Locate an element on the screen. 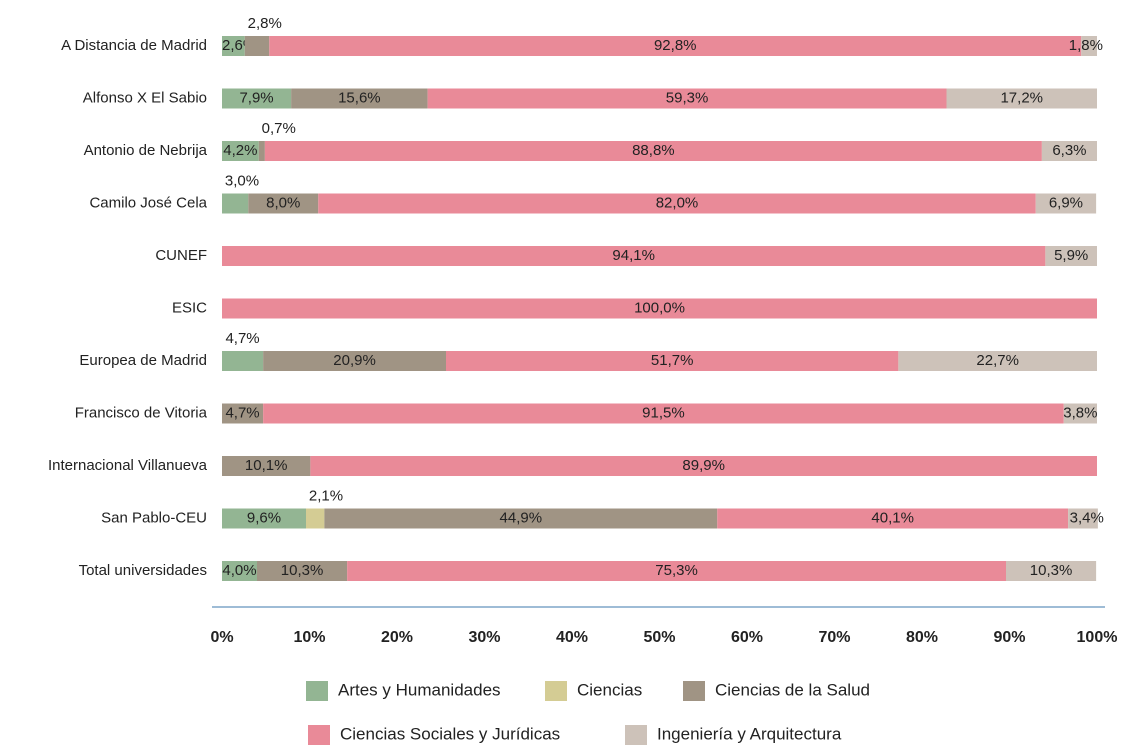  legend-label: Ciencias Sociales y Jurídicas is located at coordinates (450, 733).